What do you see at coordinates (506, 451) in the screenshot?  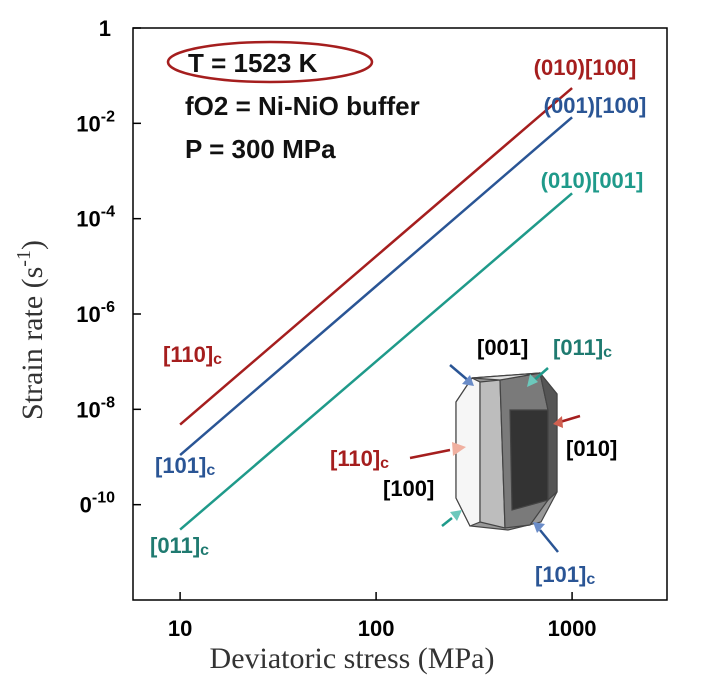 I see `crystal` at bounding box center [506, 451].